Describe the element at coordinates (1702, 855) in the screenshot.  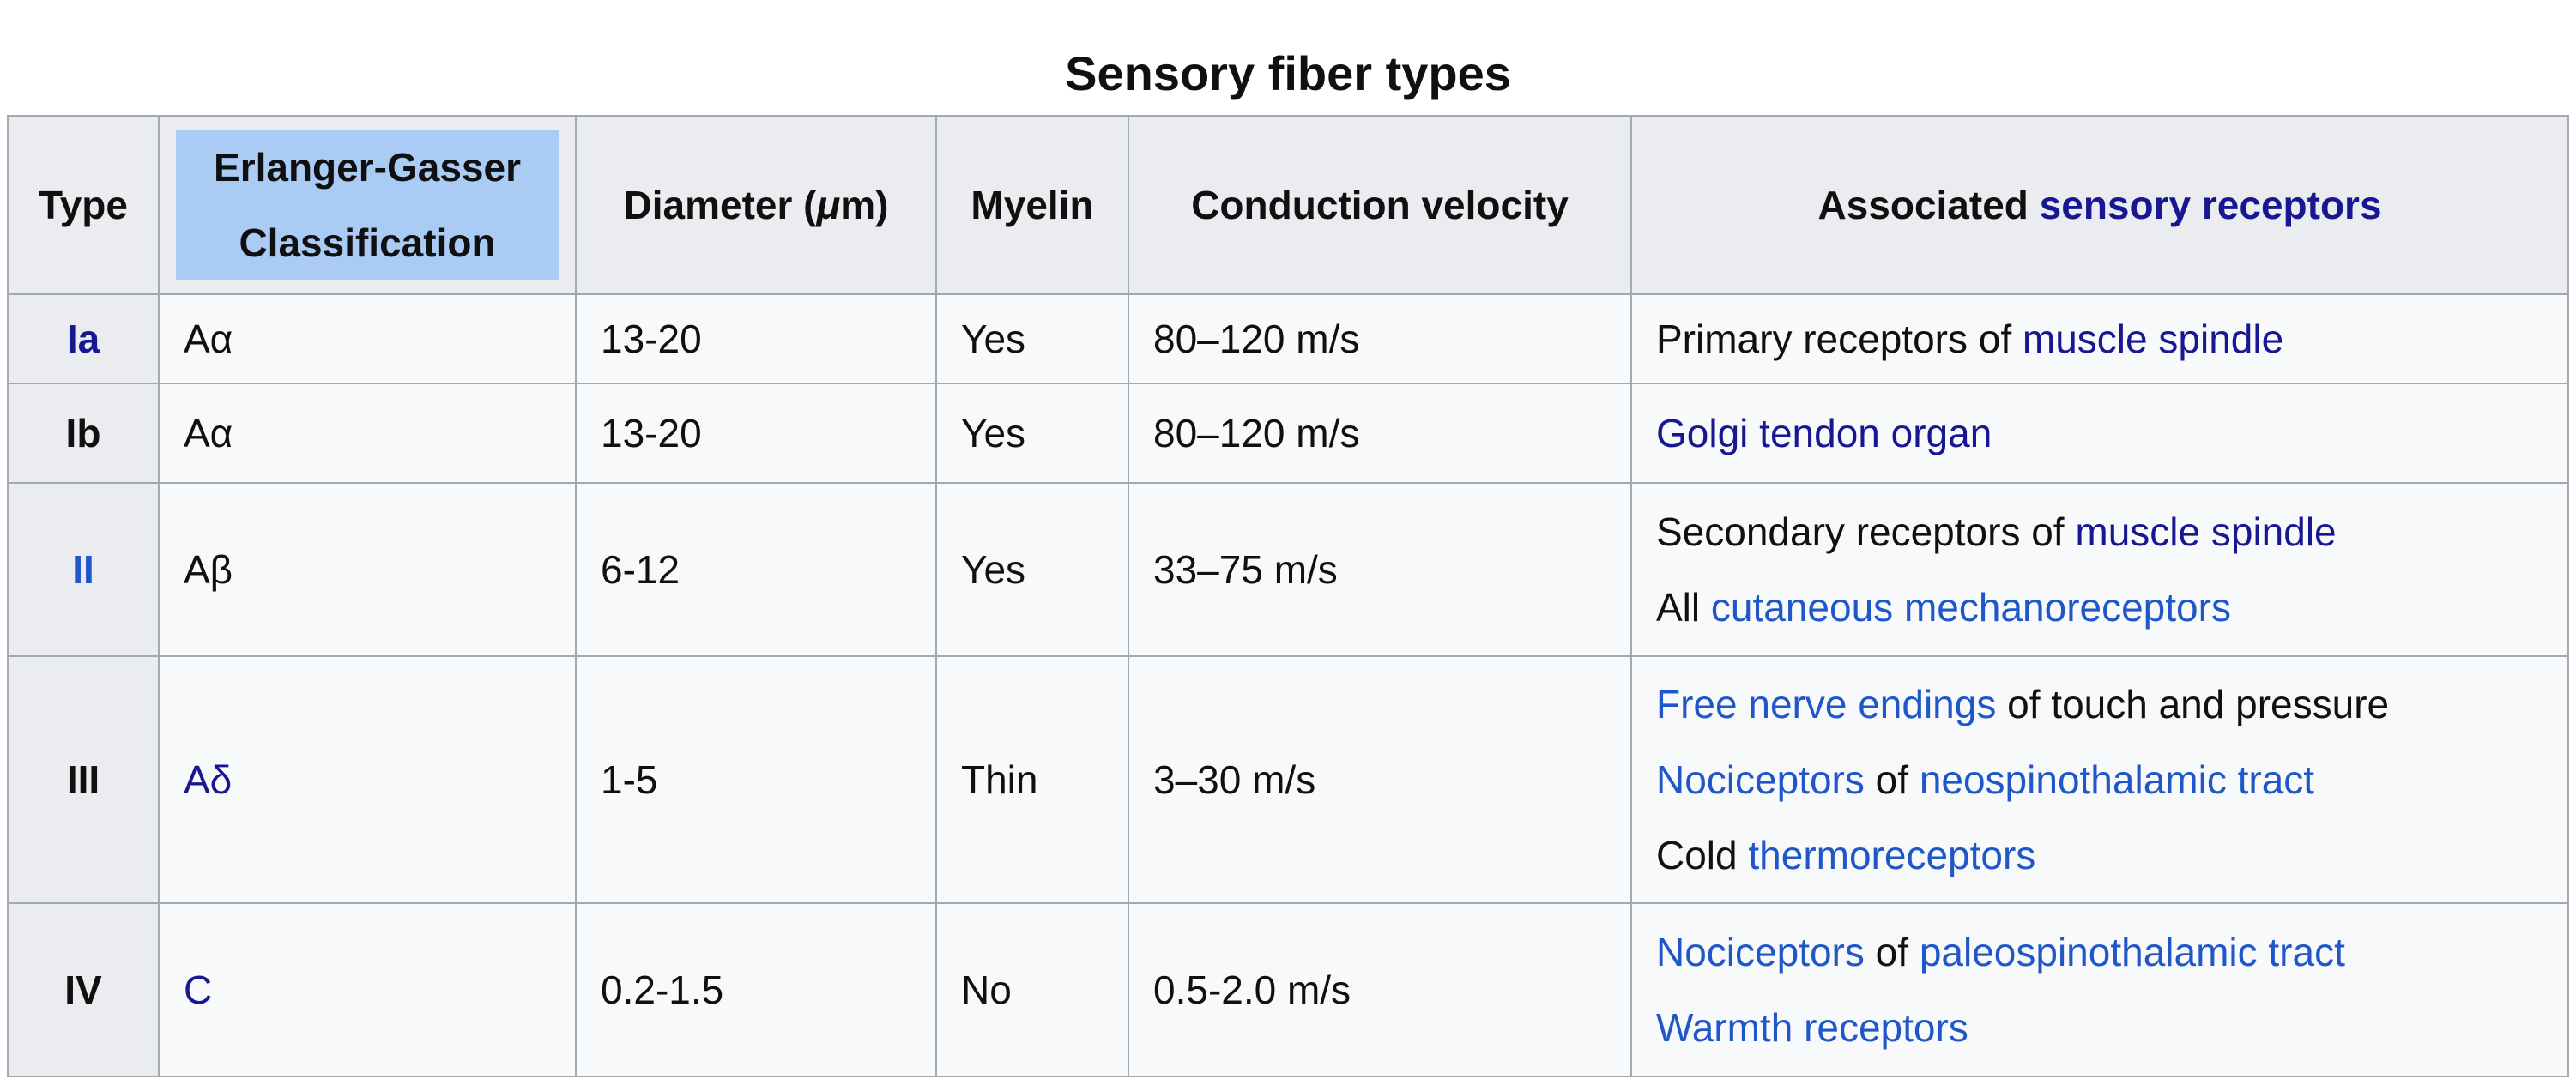
I see `receptor-text: Cold` at that location.